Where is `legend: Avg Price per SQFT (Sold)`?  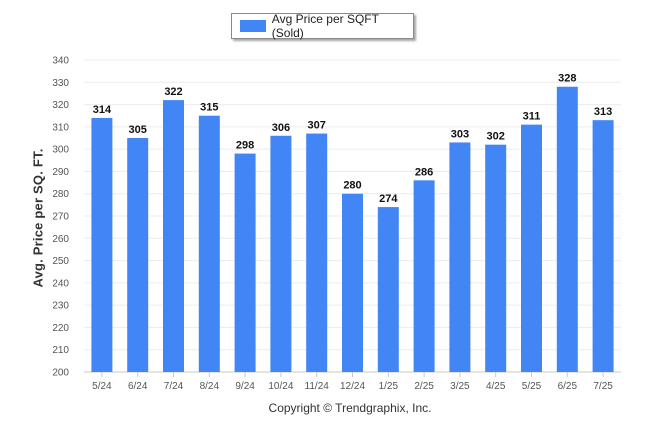 legend: Avg Price per SQFT (Sold) is located at coordinates (322, 26).